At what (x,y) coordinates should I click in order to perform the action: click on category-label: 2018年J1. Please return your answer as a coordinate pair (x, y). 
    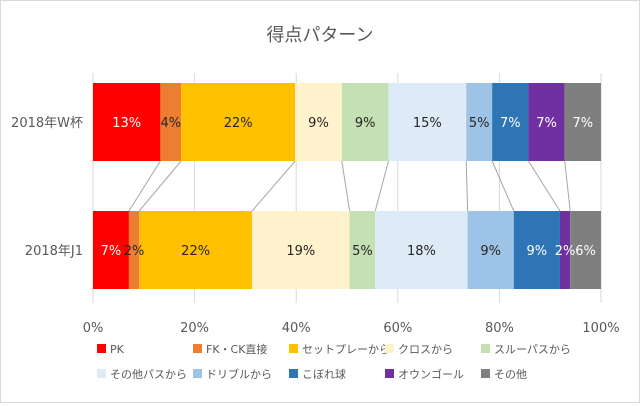
    Looking at the image, I should click on (54, 251).